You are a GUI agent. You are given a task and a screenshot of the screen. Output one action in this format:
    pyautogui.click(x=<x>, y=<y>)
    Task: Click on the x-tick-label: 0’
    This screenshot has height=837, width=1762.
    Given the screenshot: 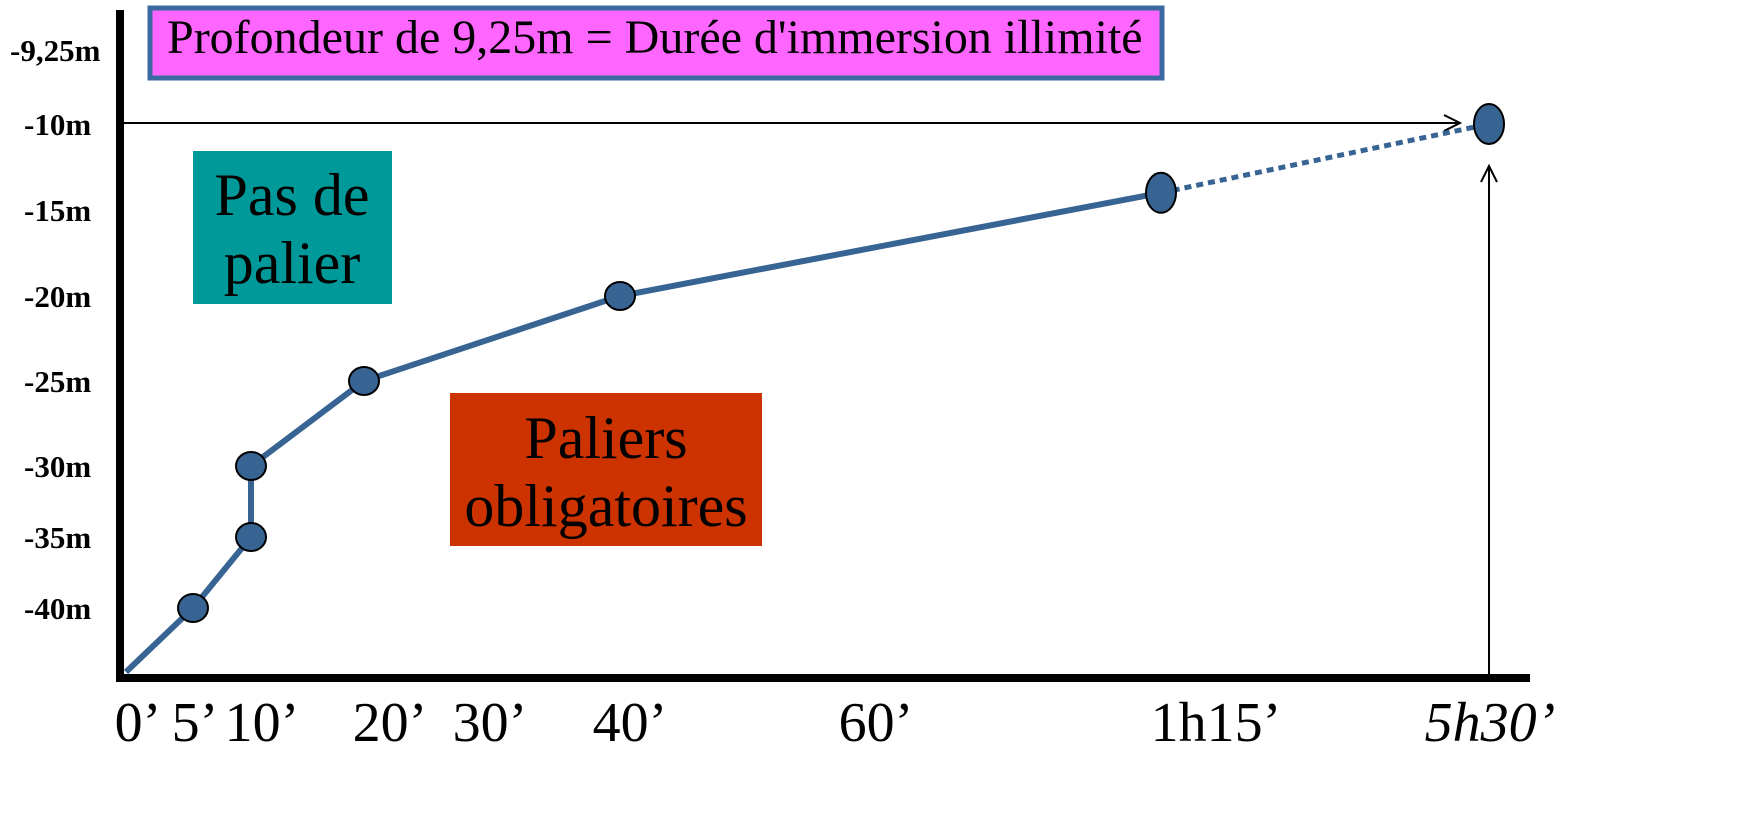 What is the action you would take?
    pyautogui.click(x=138, y=723)
    